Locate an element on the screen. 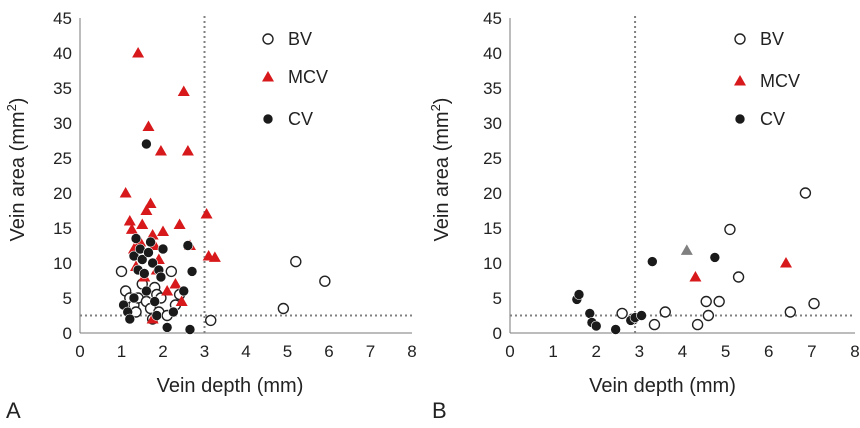  y-tick-label: 30 is located at coordinates (62, 123).